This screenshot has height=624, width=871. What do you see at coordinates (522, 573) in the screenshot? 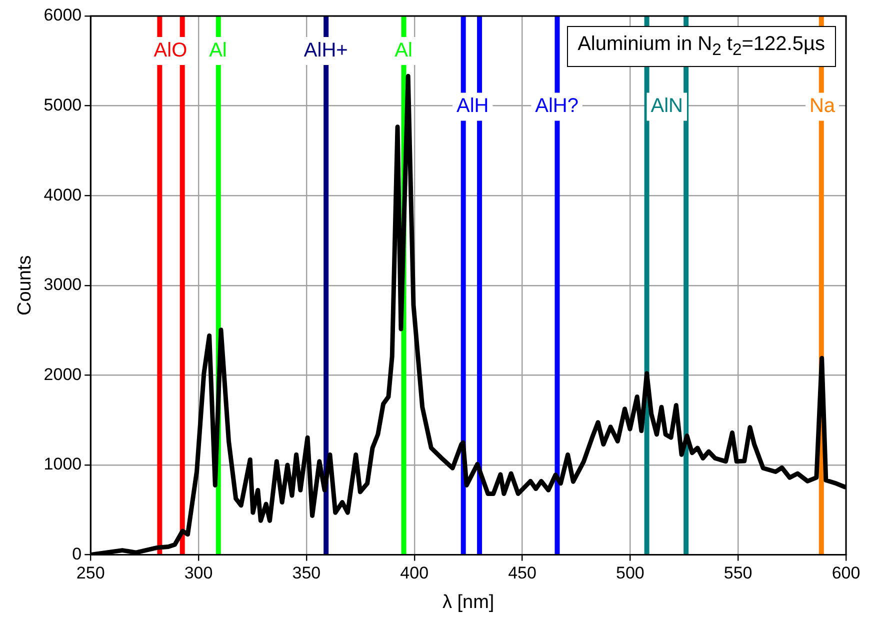
I see `x-tick-label: 450` at bounding box center [522, 573].